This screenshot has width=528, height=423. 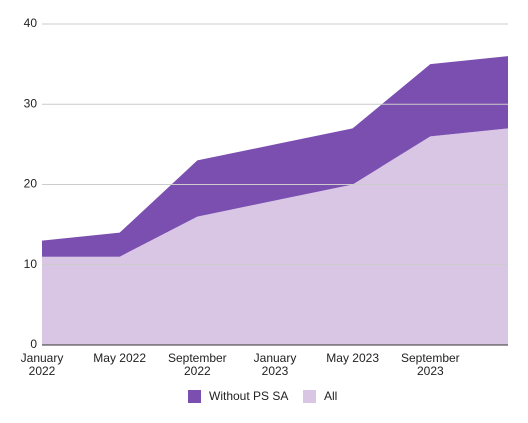 What do you see at coordinates (31, 103) in the screenshot?
I see `y-tick-label: 30` at bounding box center [31, 103].